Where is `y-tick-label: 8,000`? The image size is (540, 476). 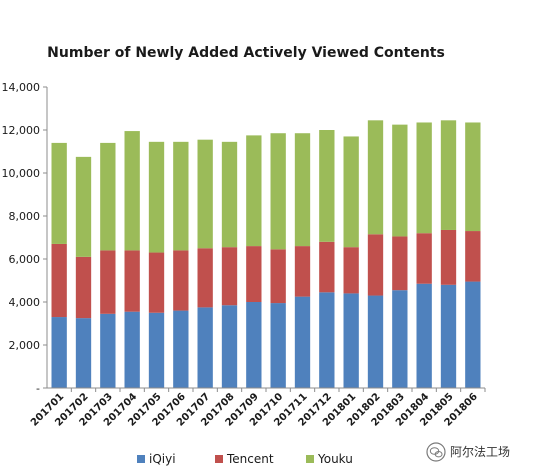
y-tick-label: 8,000 is located at coordinates (25, 216).